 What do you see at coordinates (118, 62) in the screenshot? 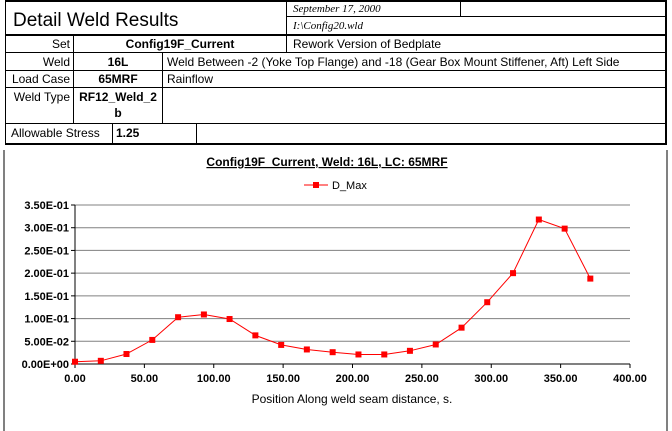
I see `weld-value: 16L` at bounding box center [118, 62].